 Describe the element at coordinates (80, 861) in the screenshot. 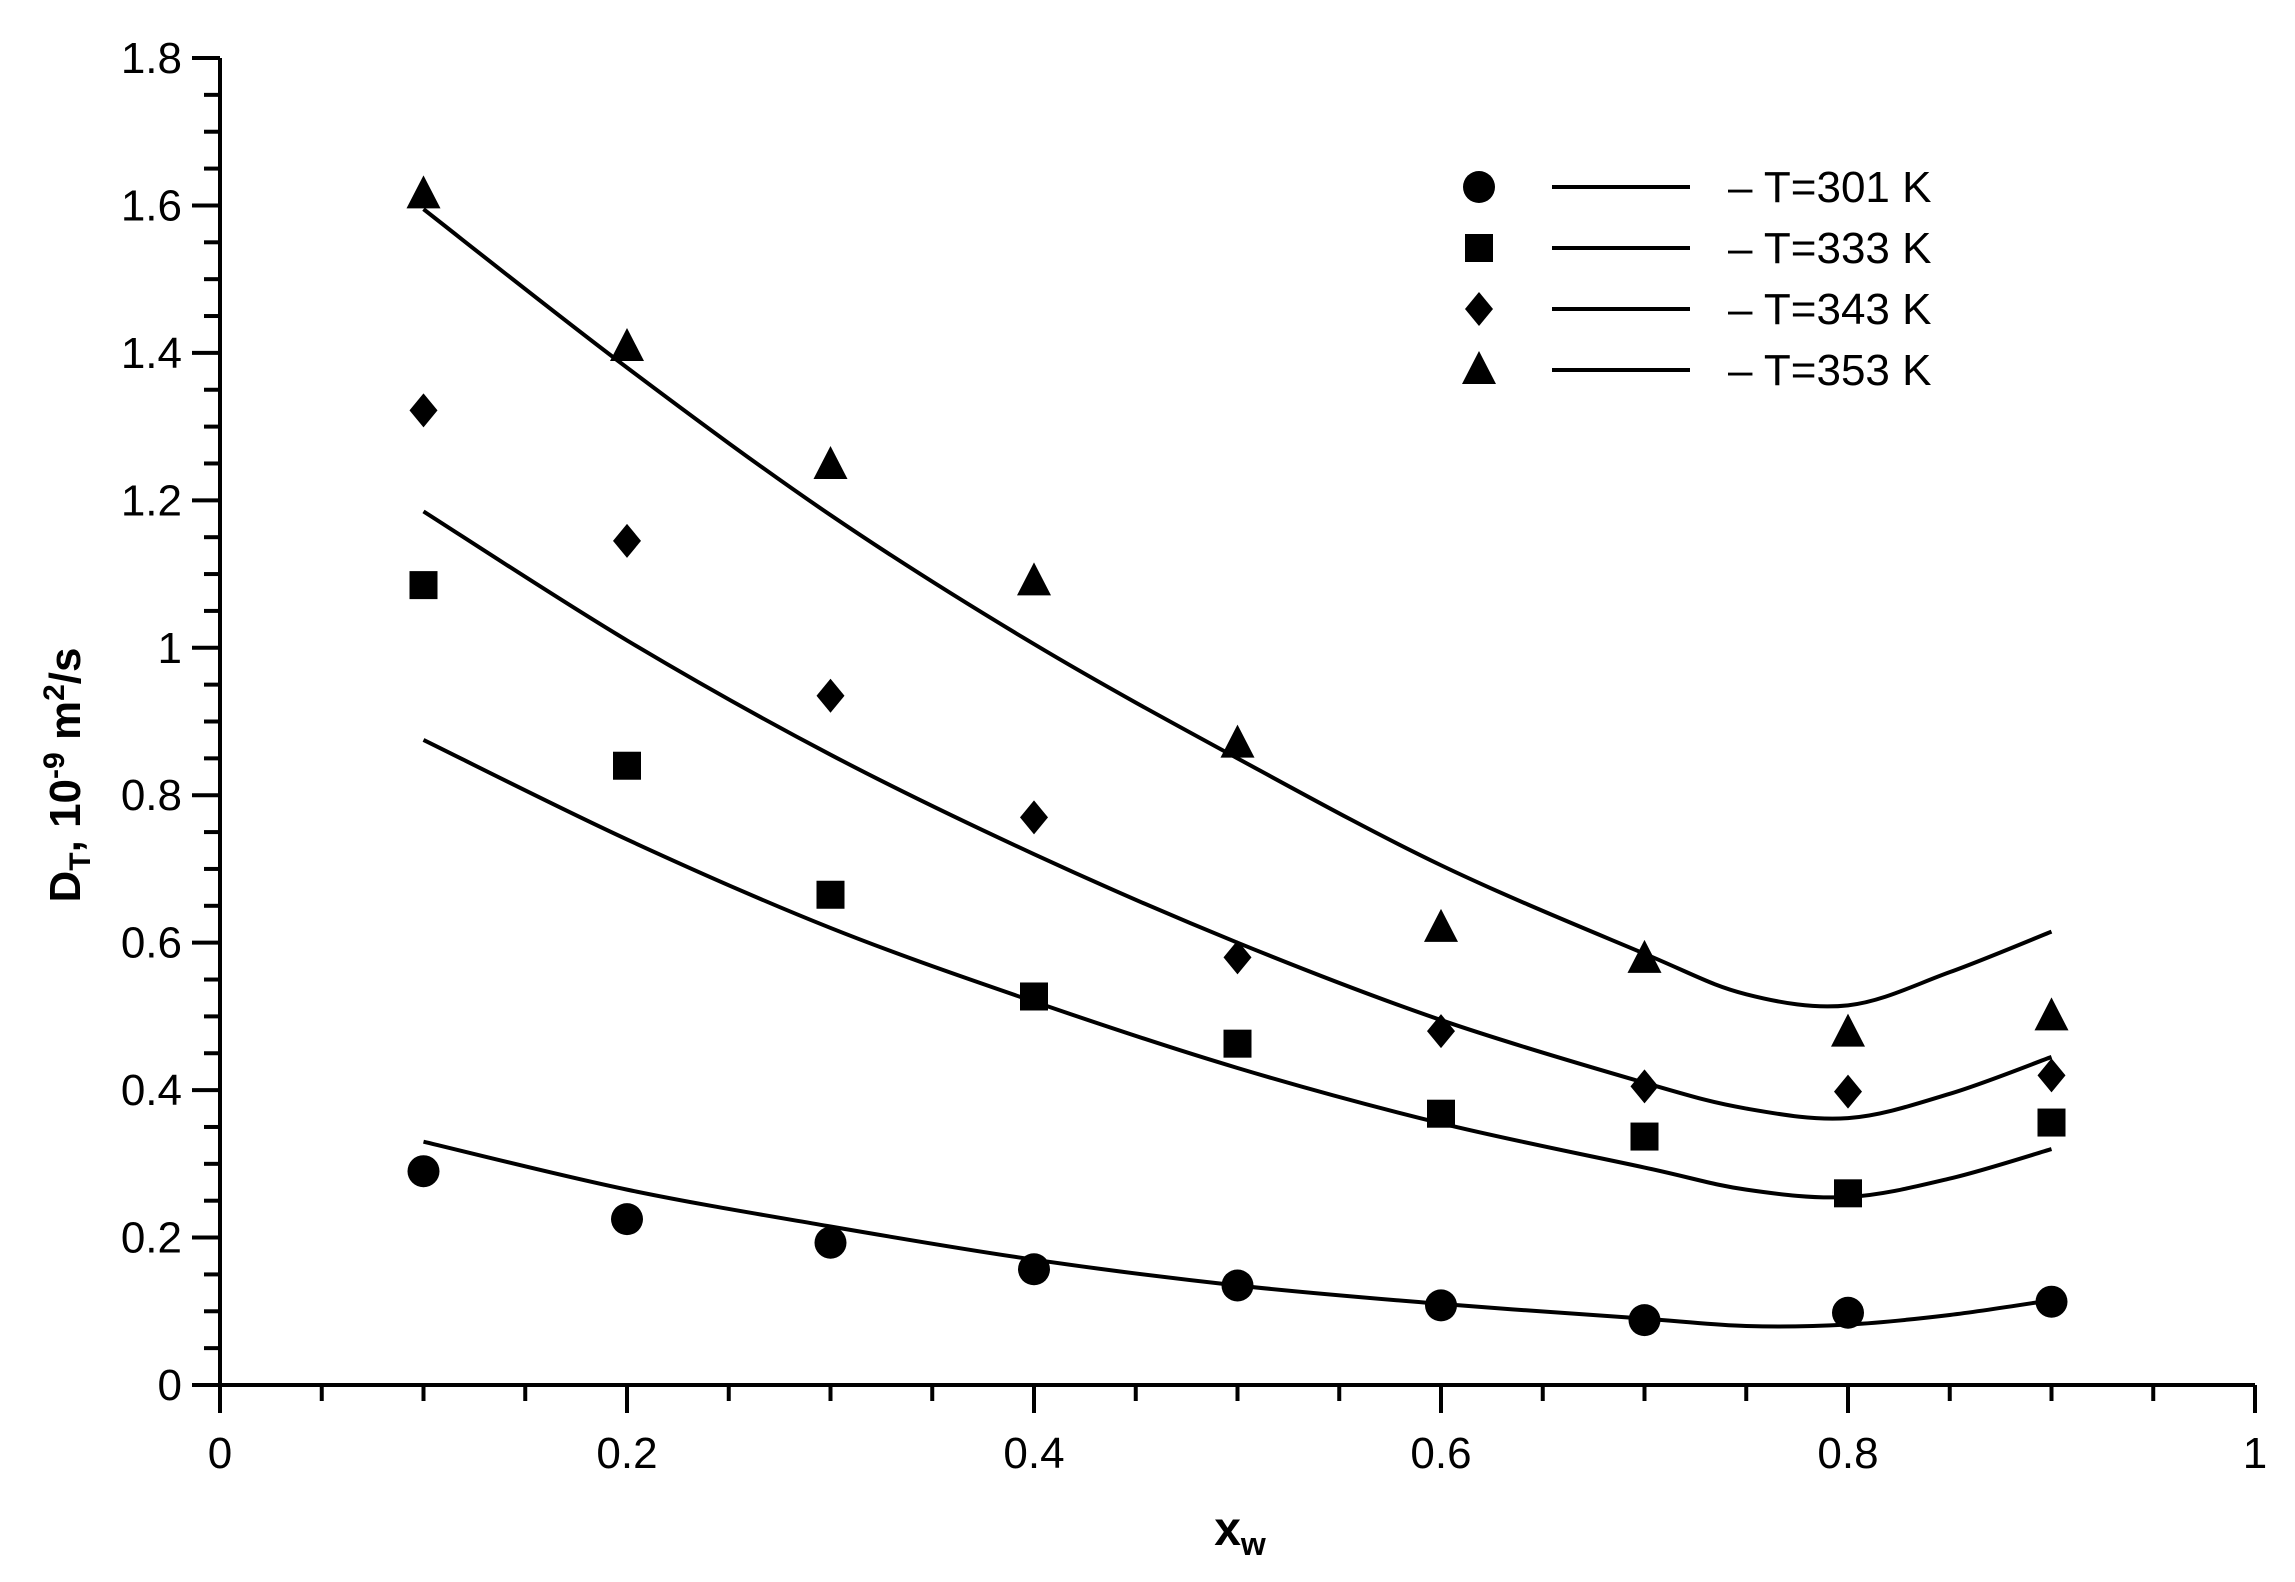

I see `y-axis-title-sub: T` at that location.